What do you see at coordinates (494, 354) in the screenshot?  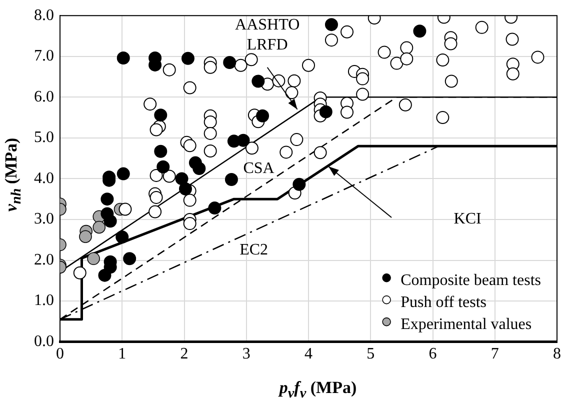 I see `x-tick-label: 7` at bounding box center [494, 354].